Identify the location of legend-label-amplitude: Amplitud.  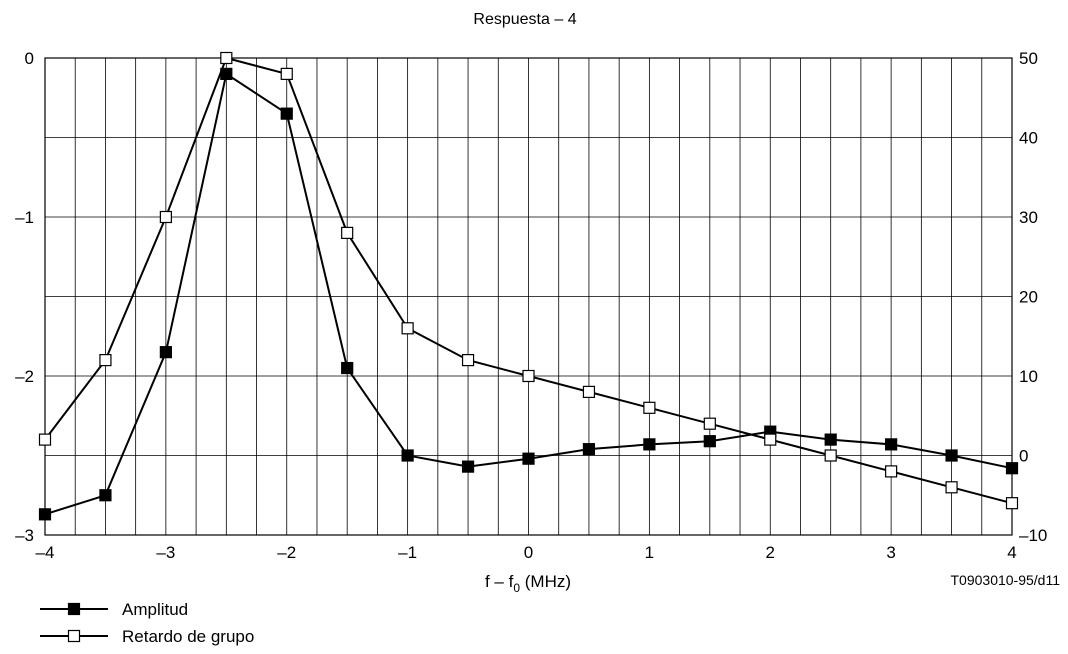
(155, 609).